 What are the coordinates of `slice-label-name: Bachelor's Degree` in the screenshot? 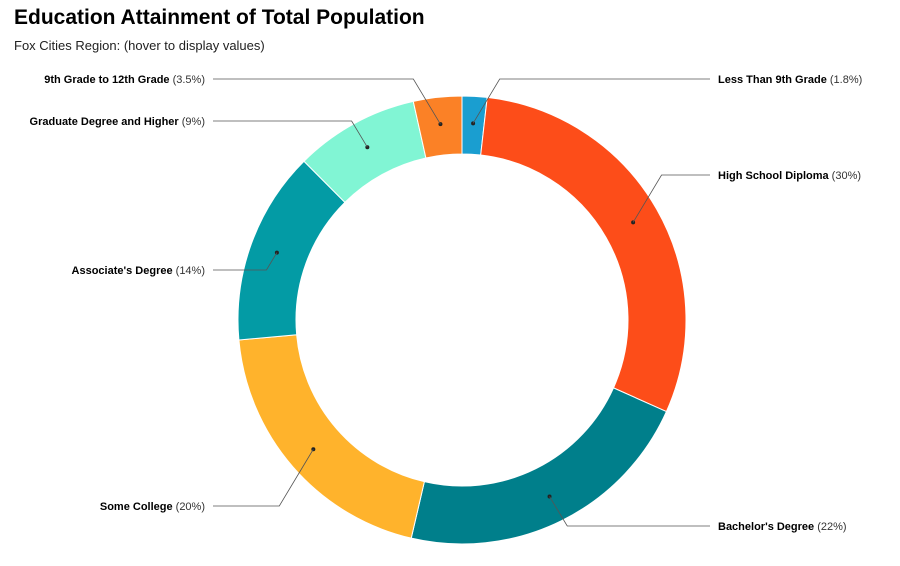 It's located at (767, 527).